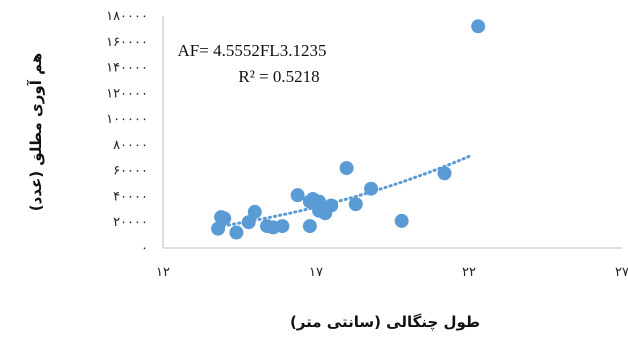  I want to click on trendline-group, so click(343, 191).